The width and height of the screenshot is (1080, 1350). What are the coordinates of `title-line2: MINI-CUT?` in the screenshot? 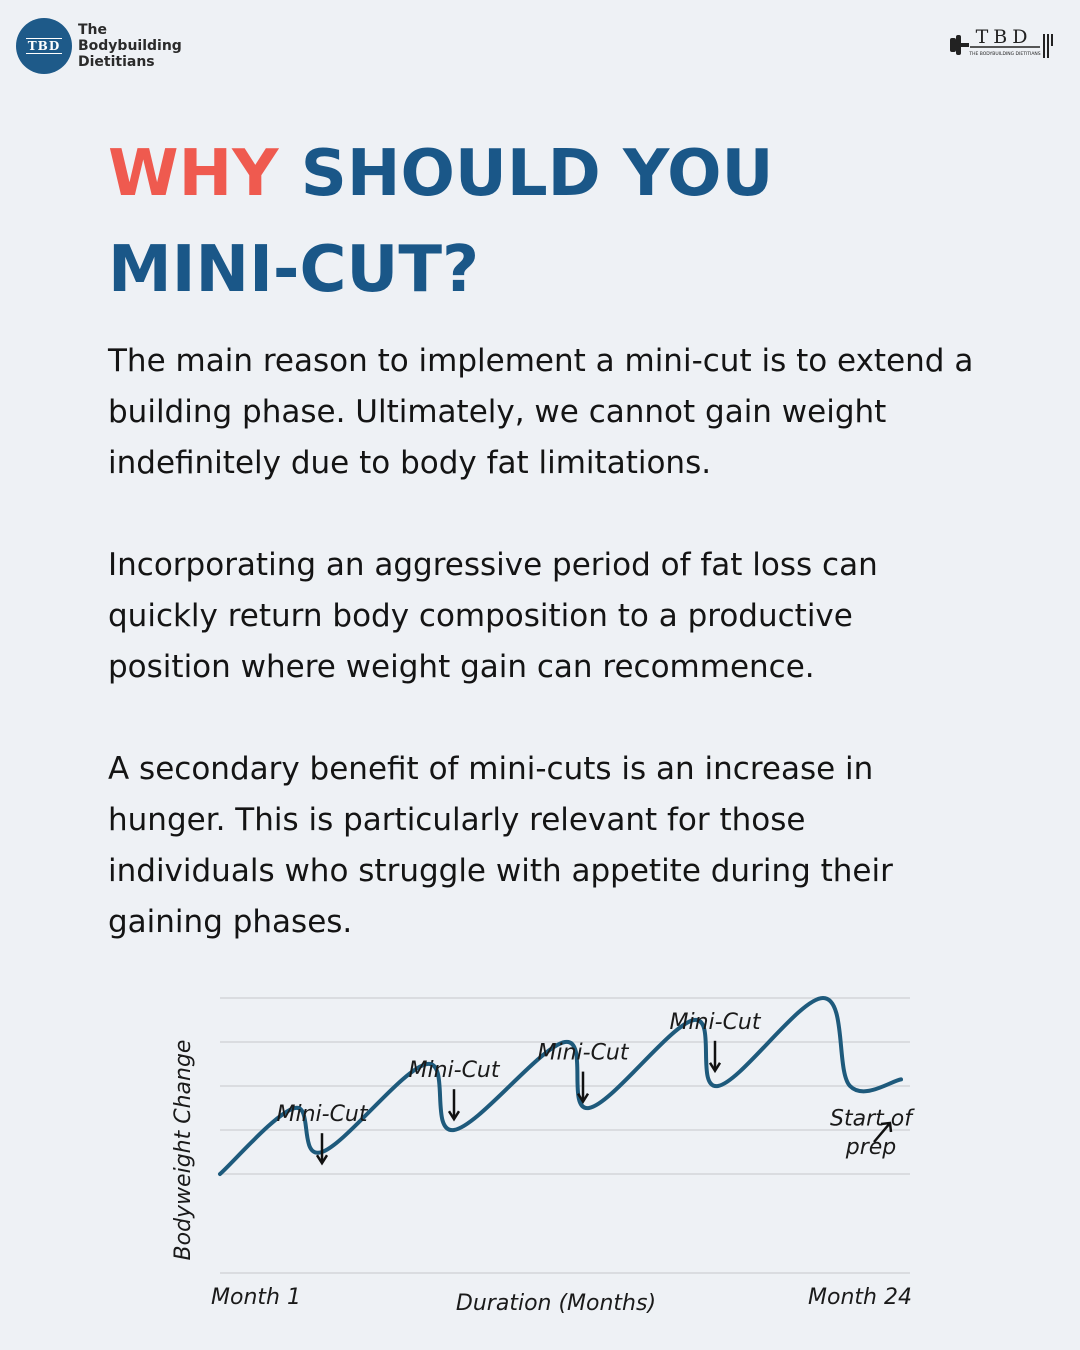 It's located at (294, 270).